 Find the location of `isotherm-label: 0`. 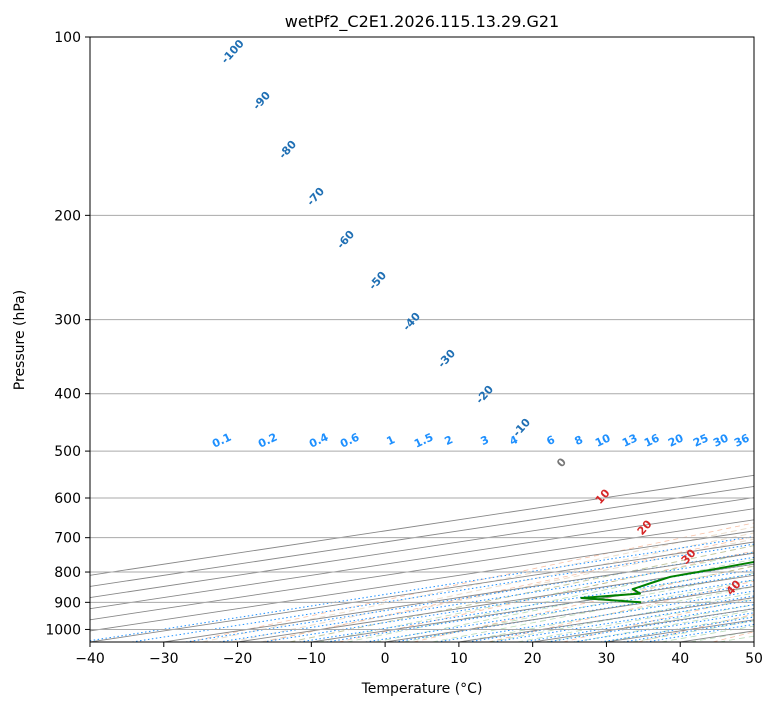

isotherm-label: 0 is located at coordinates (561, 462).